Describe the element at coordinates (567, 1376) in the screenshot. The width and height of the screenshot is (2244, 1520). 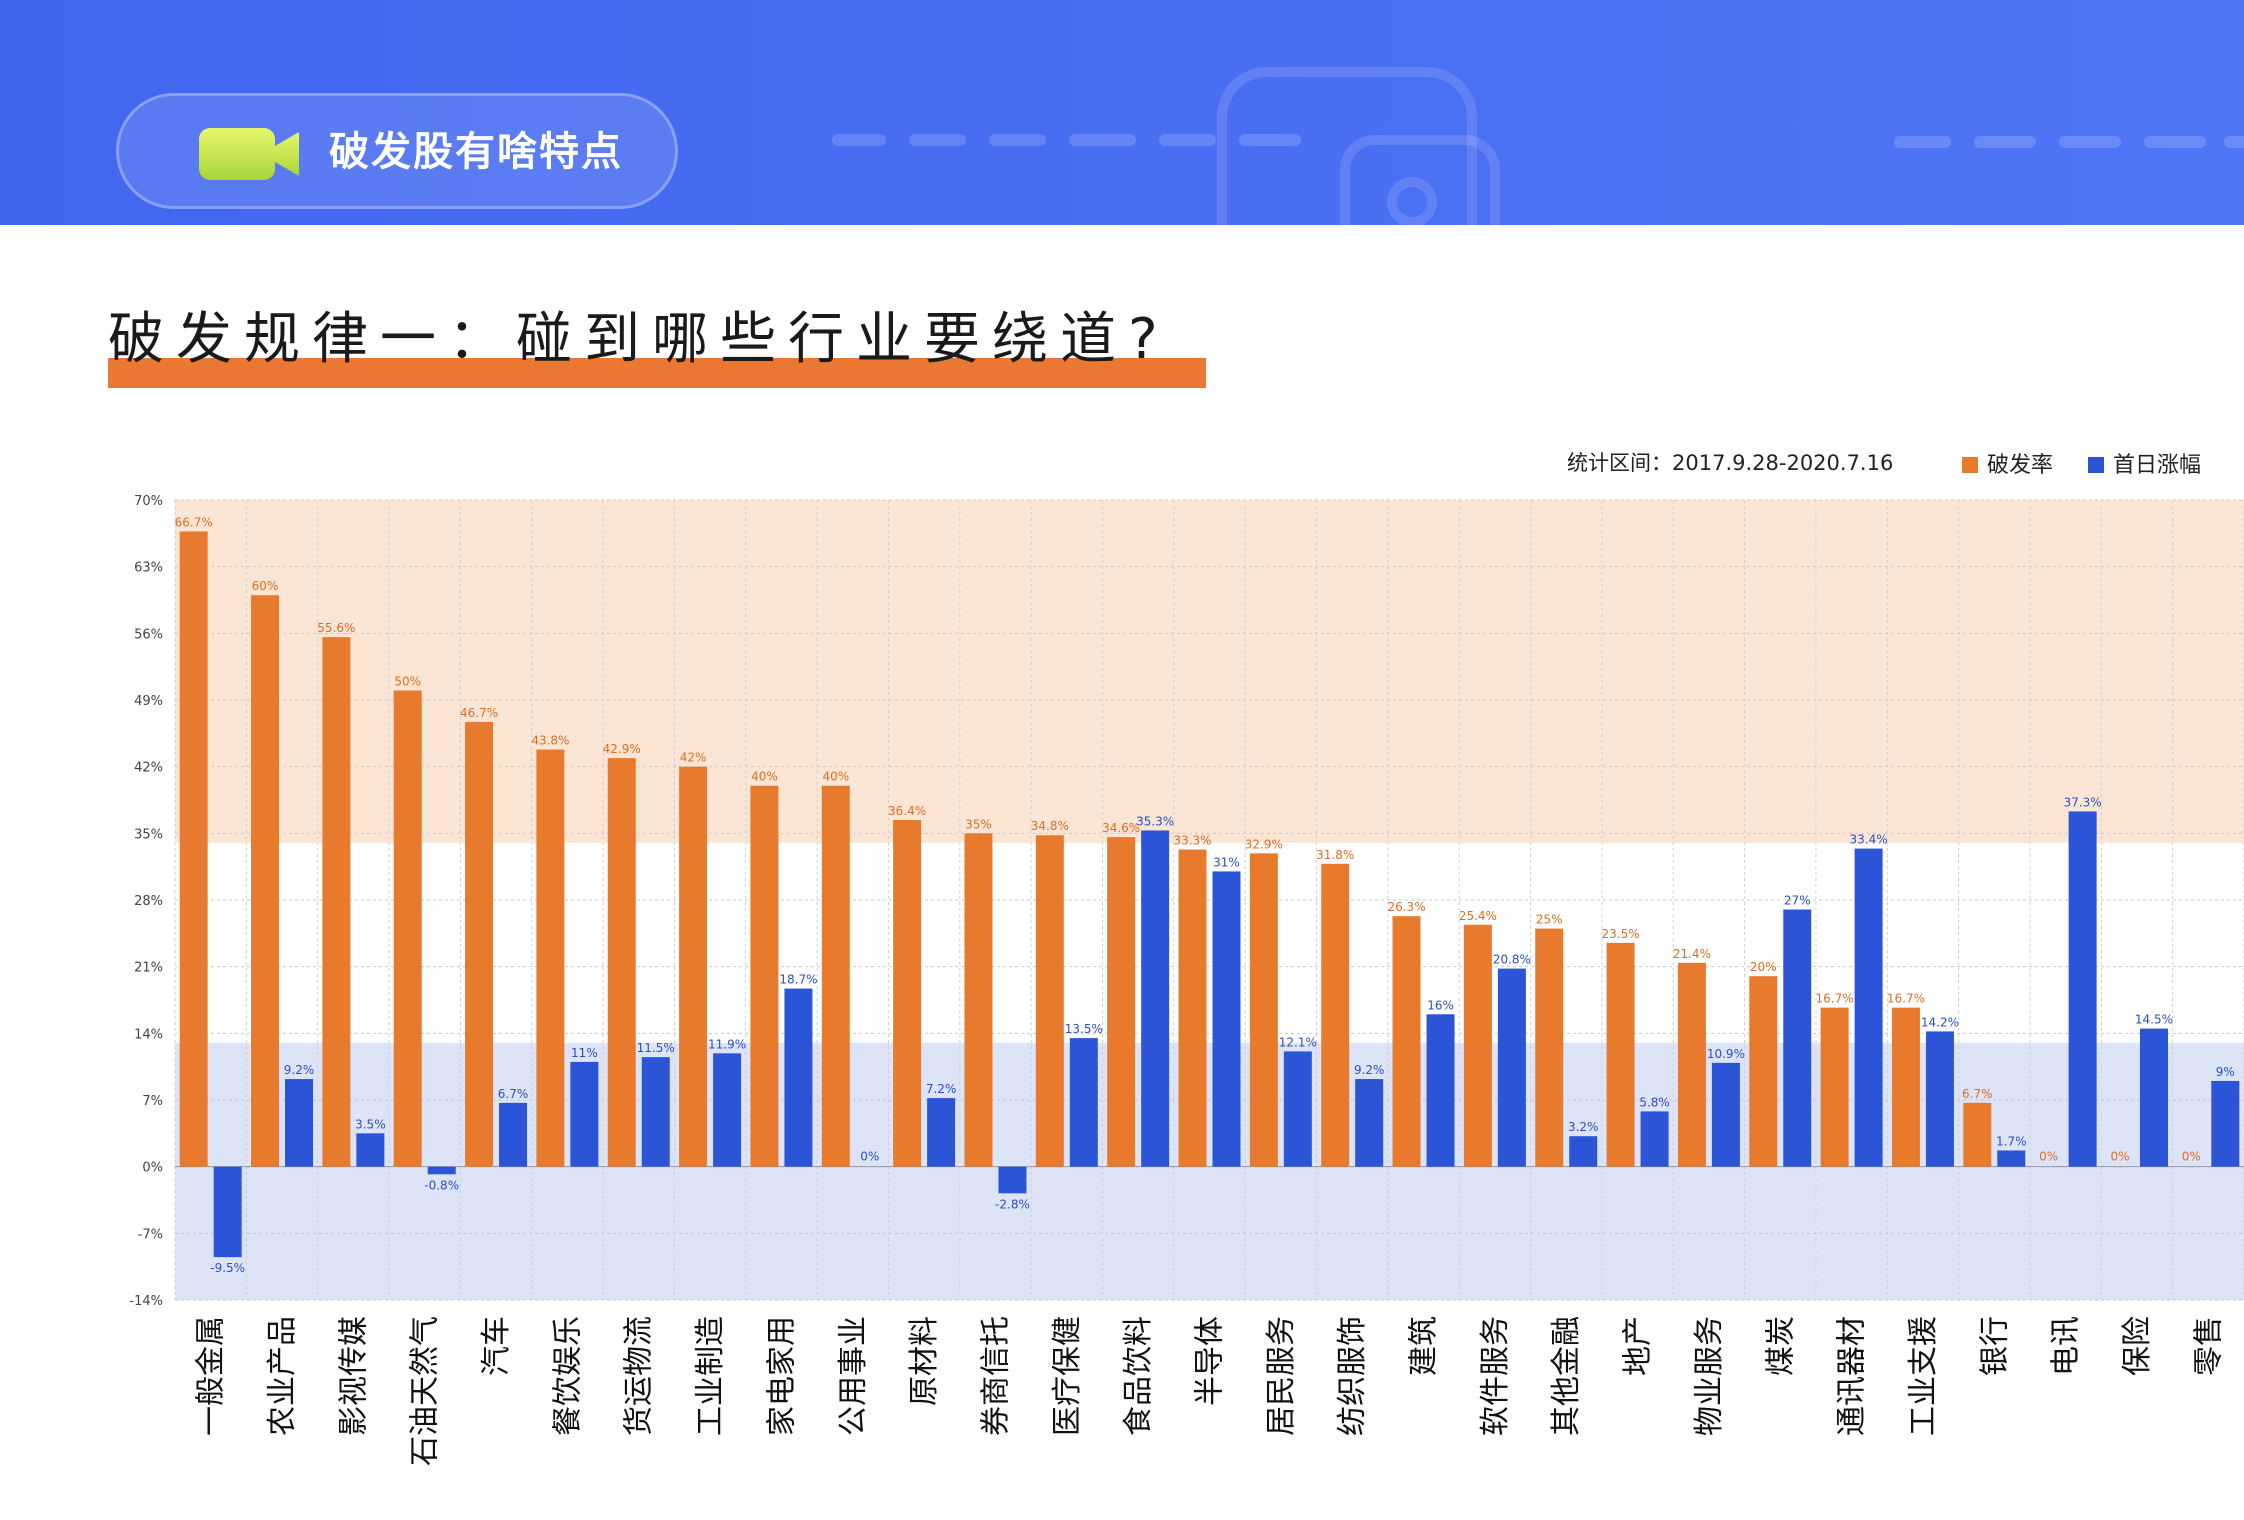
I see `x-category-label: 餐饮娱乐` at that location.